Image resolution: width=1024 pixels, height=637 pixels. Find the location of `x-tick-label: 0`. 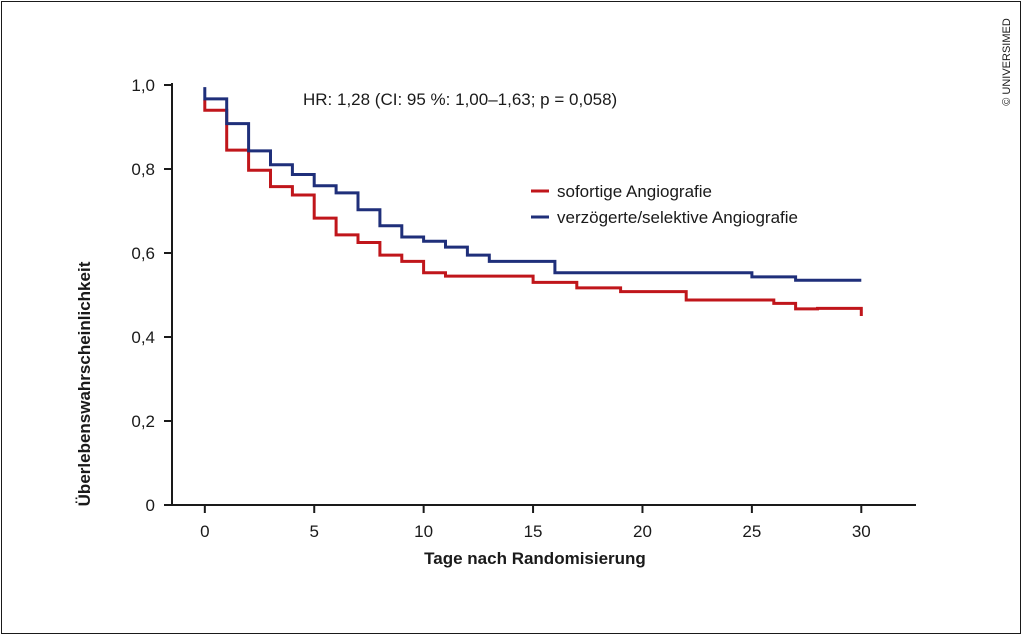

x-tick-label: 0 is located at coordinates (204, 531).